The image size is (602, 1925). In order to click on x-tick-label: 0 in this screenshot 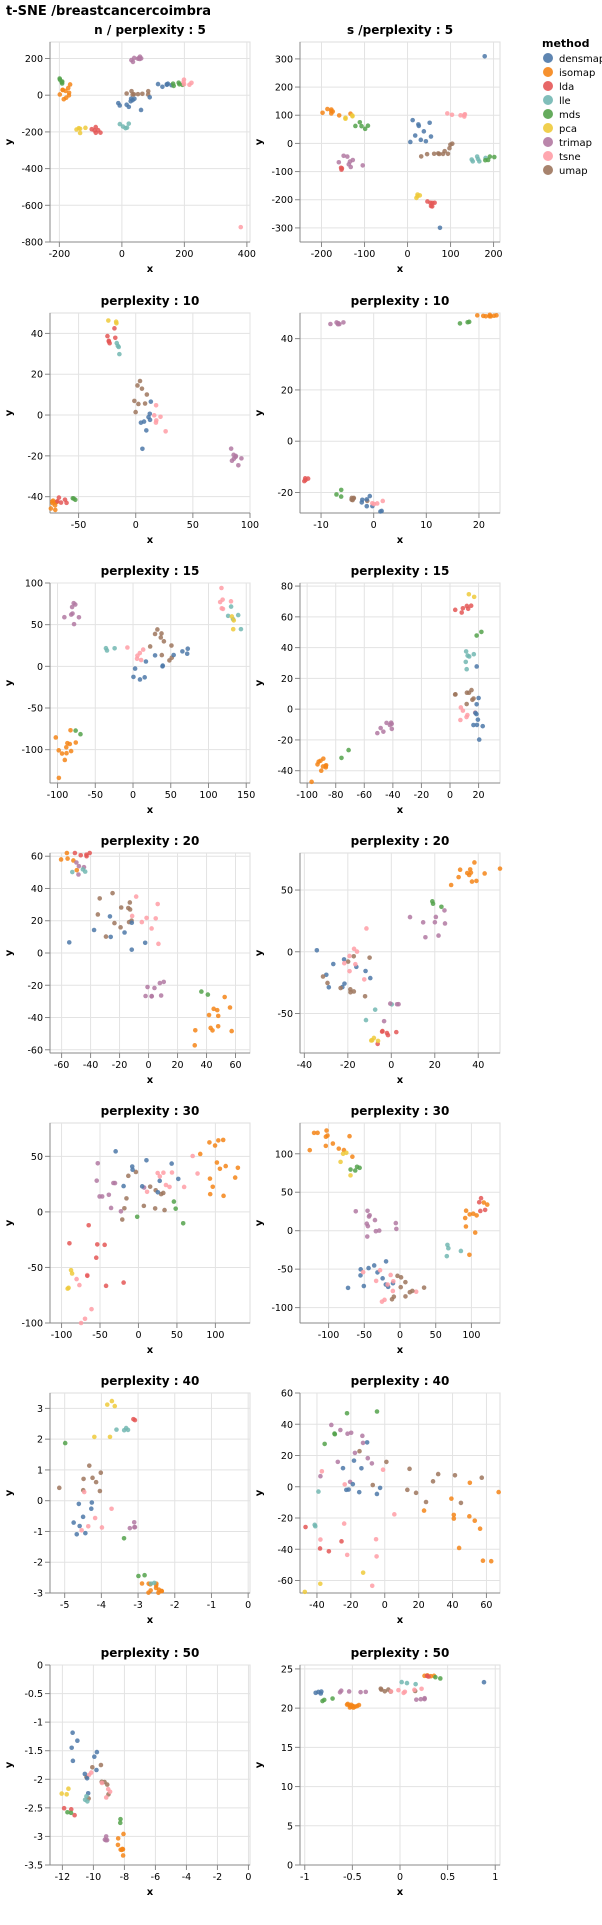, I will do `click(385, 1605)`.